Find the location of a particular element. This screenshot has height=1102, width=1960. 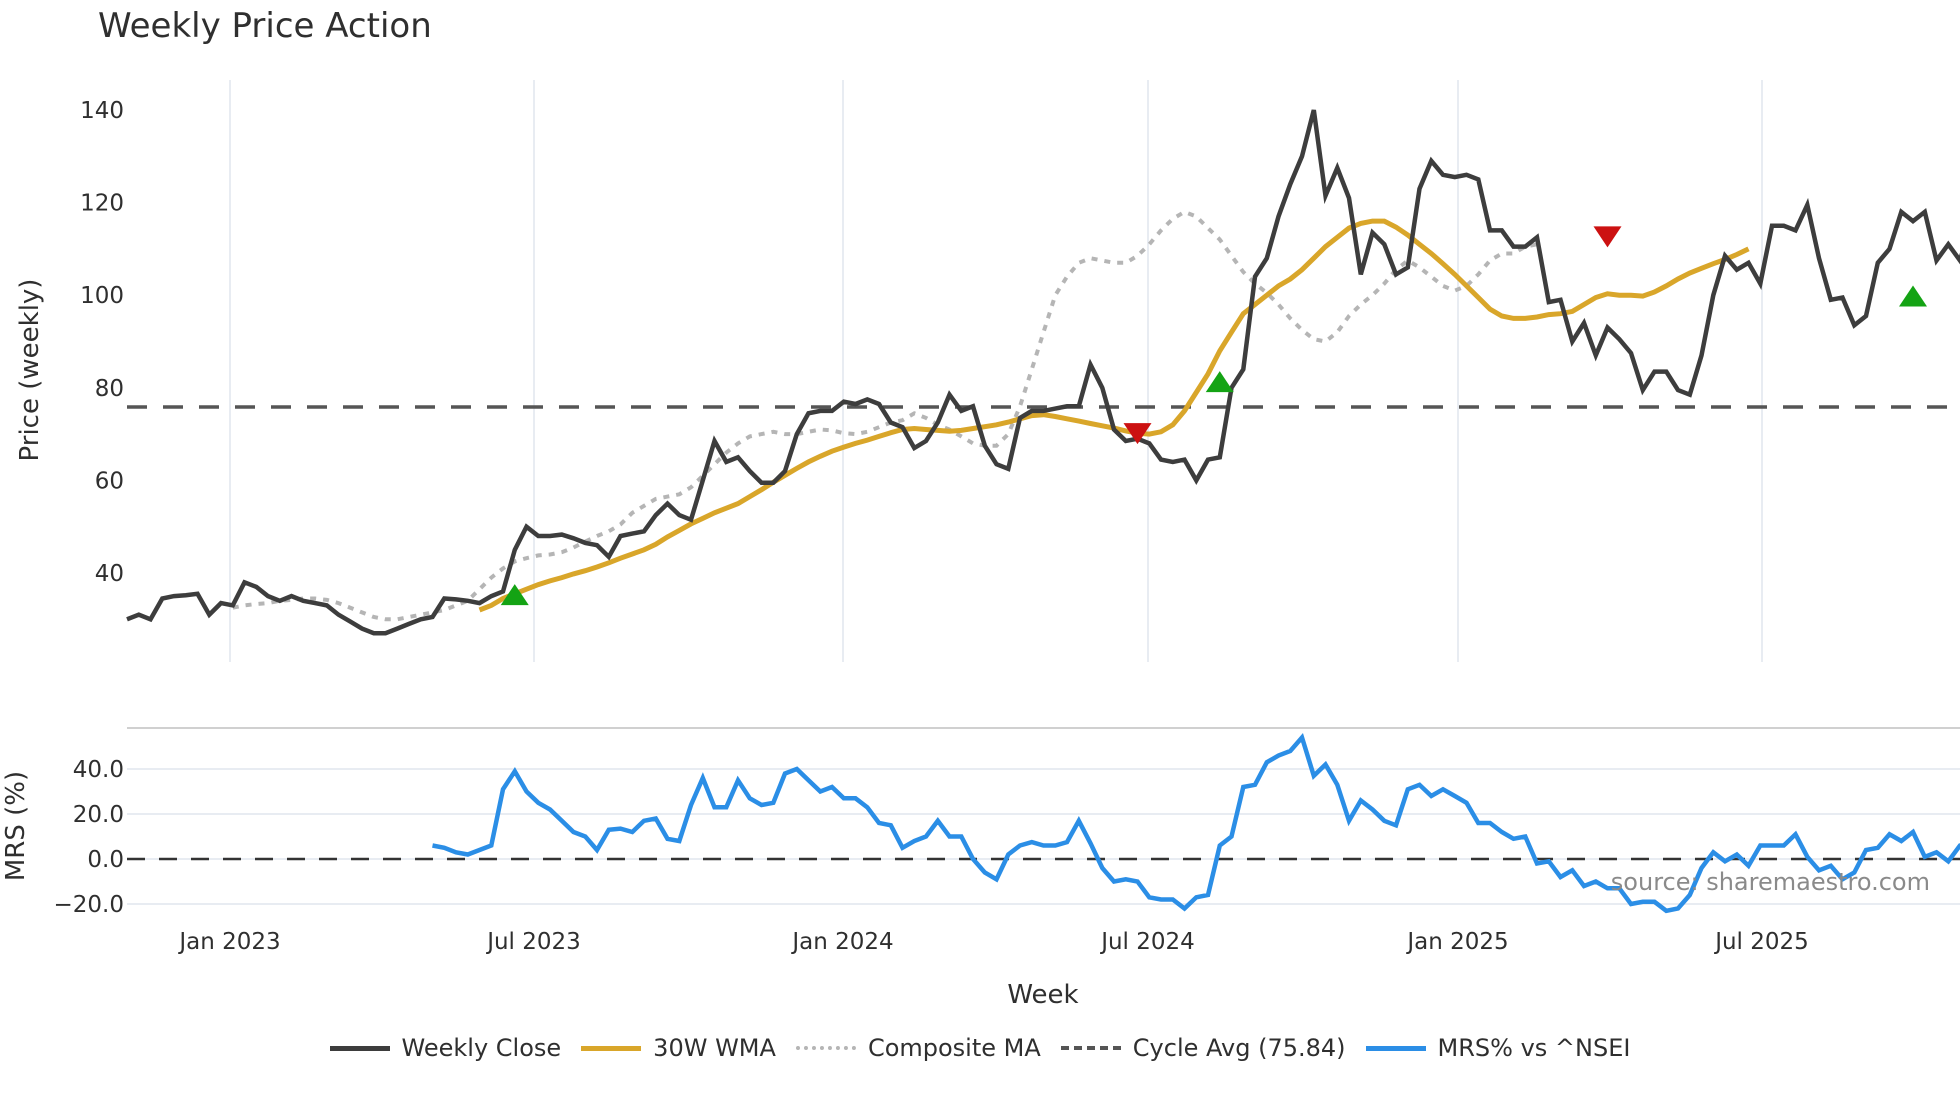

mrs-line is located at coordinates (1196, 823).